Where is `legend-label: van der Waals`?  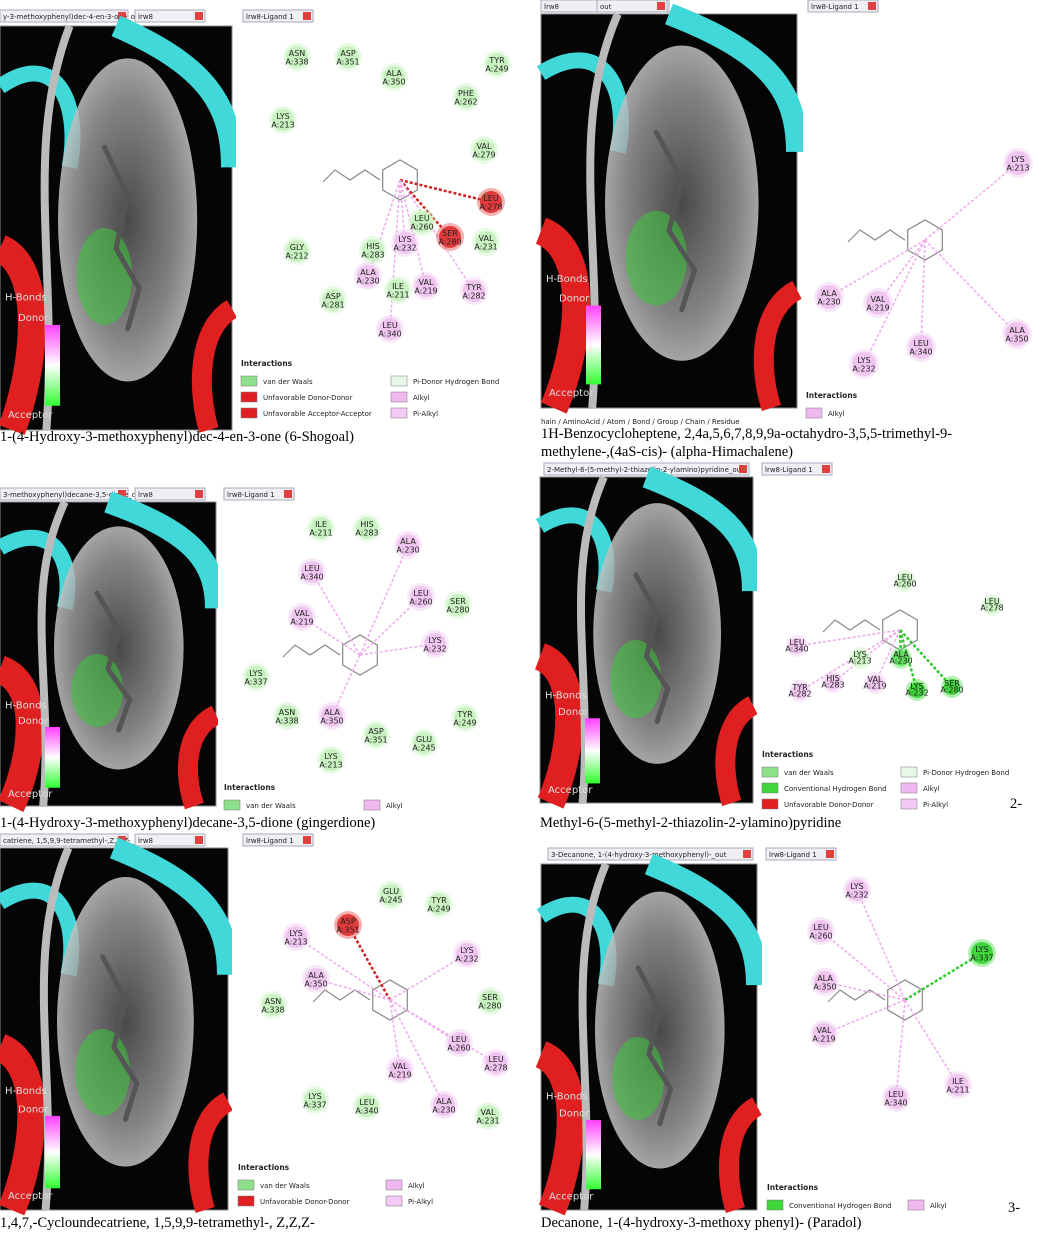
legend-label: van der Waals is located at coordinates (809, 773).